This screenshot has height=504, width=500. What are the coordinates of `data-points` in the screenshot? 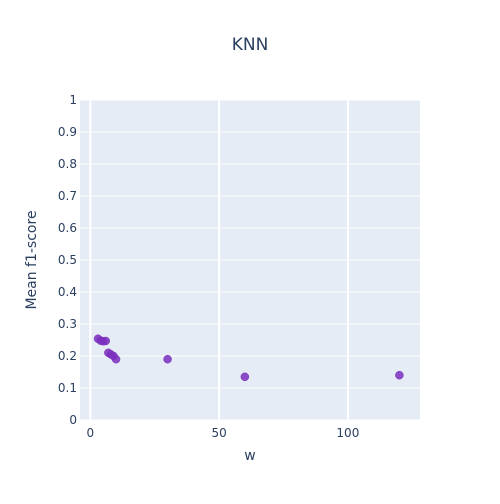 It's located at (248, 358).